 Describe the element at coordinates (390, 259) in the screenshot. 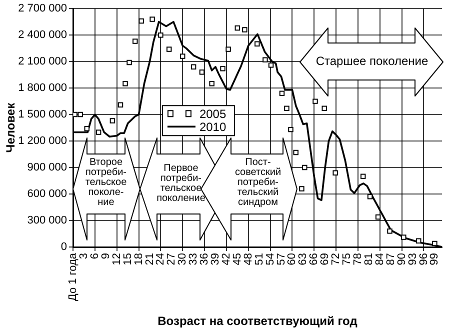

I see `x-tick-label: 87` at that location.